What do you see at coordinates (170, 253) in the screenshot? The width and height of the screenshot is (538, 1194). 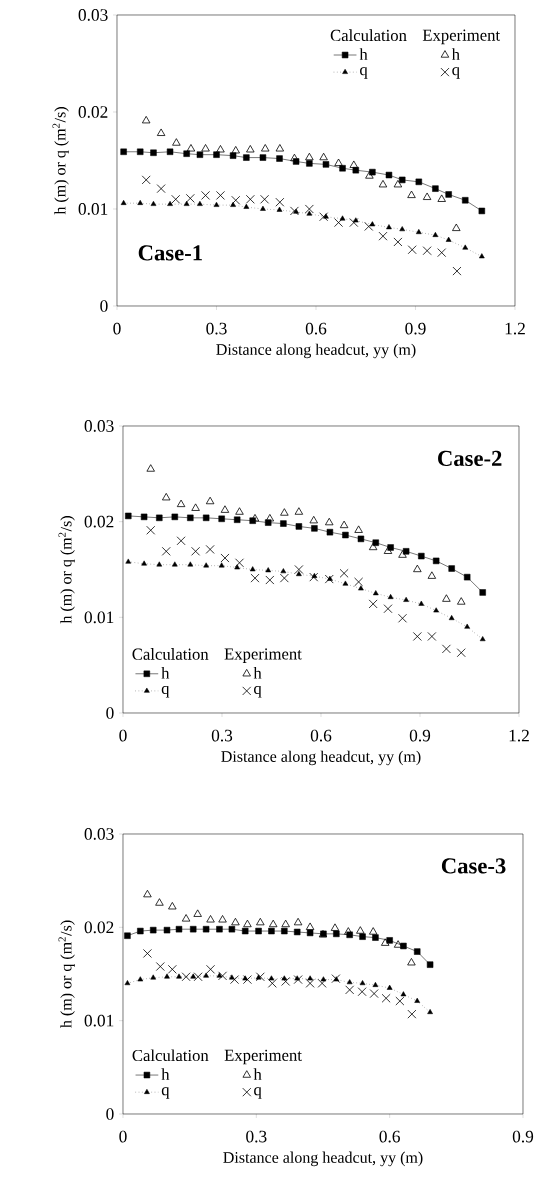 I see `text: Case-1` at bounding box center [170, 253].